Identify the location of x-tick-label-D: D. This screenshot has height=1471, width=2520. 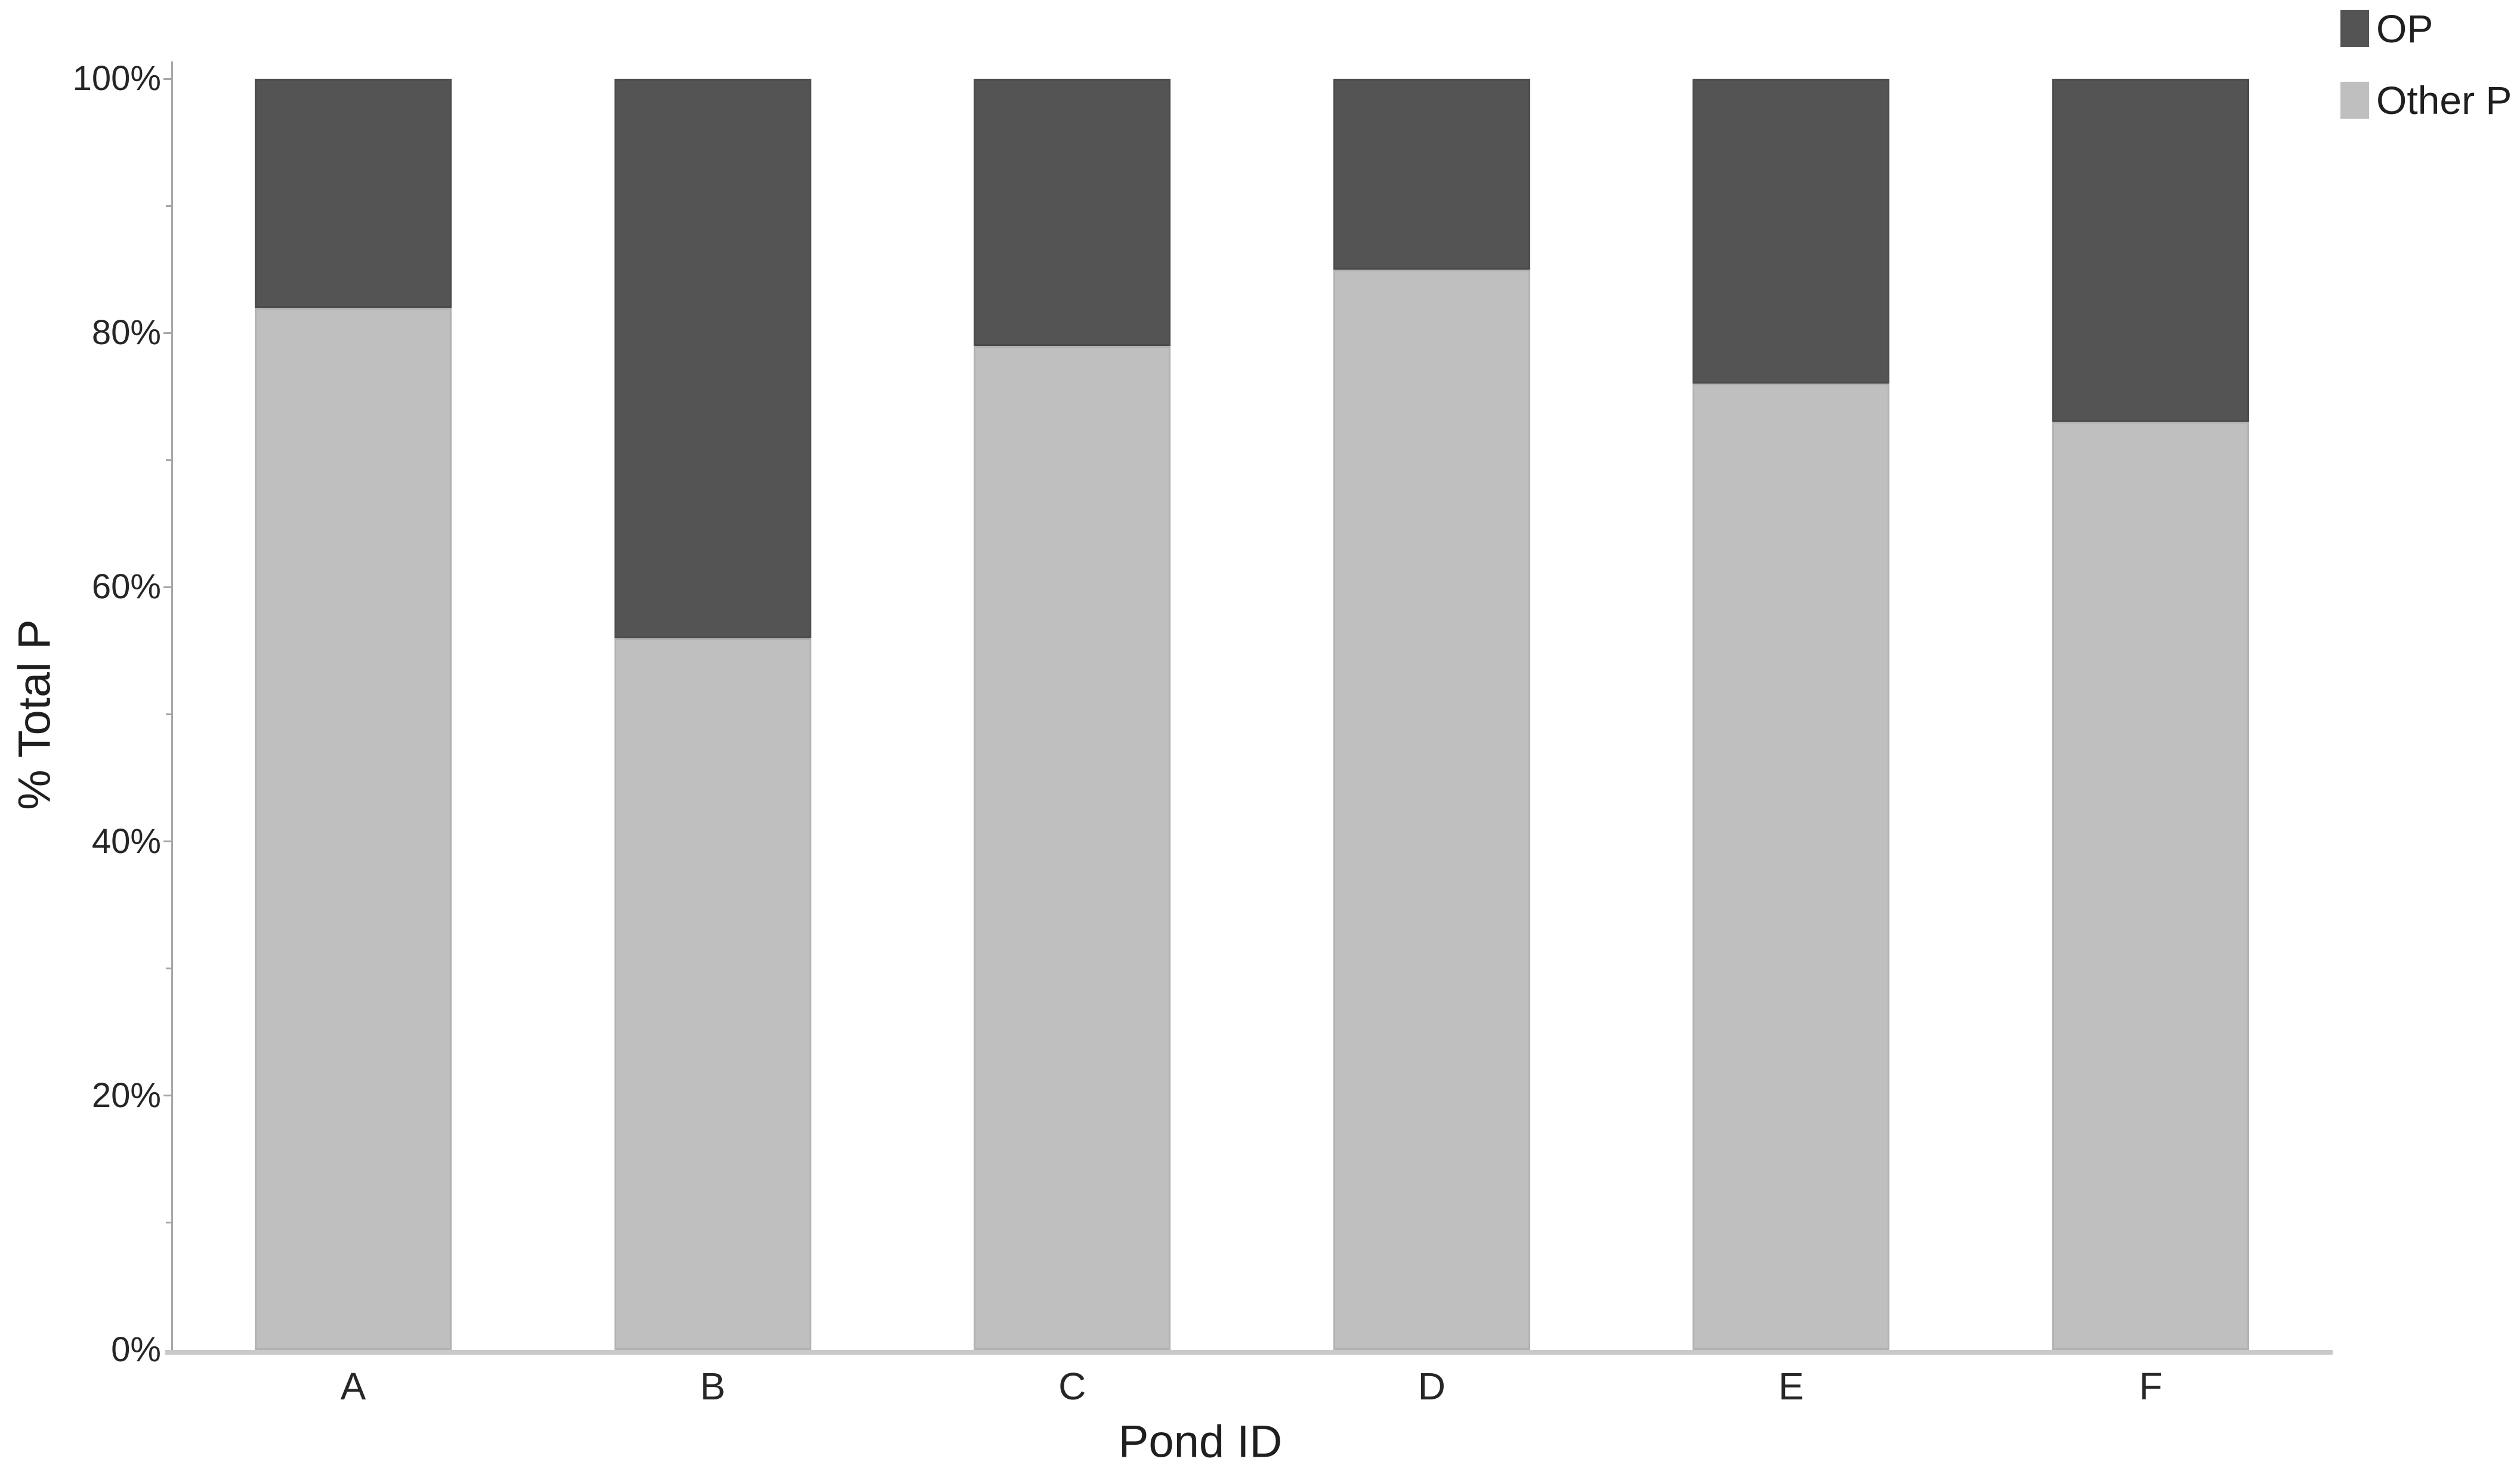
(1432, 1386).